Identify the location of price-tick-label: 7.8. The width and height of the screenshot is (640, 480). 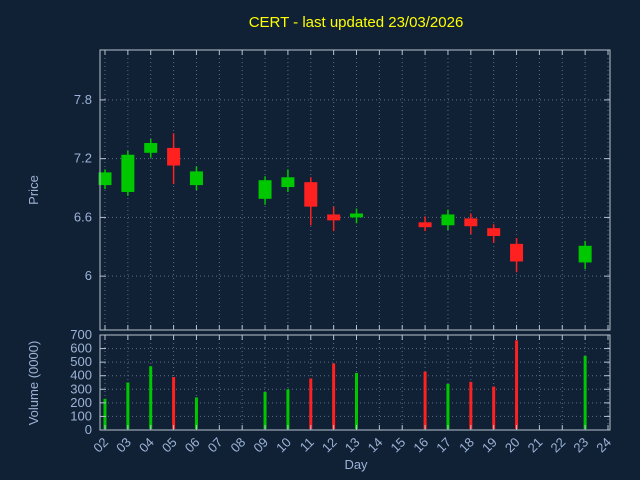
(83, 99).